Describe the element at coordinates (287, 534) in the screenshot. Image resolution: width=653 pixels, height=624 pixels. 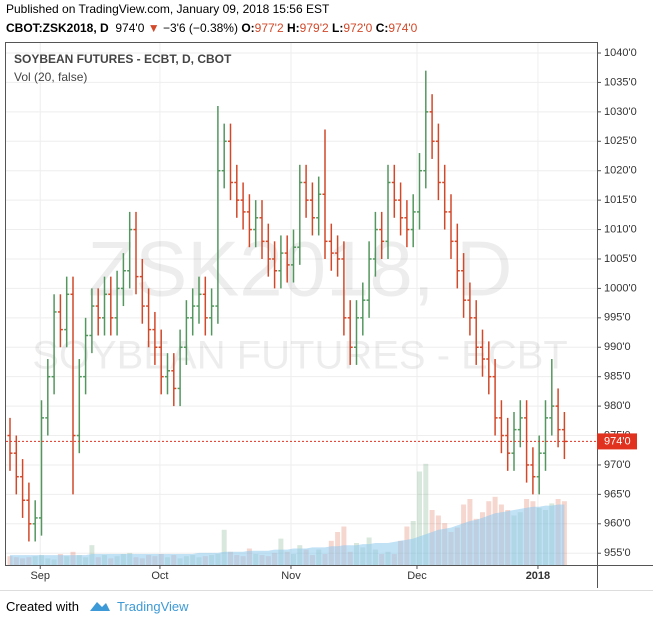
I see `volume-ma-area` at that location.